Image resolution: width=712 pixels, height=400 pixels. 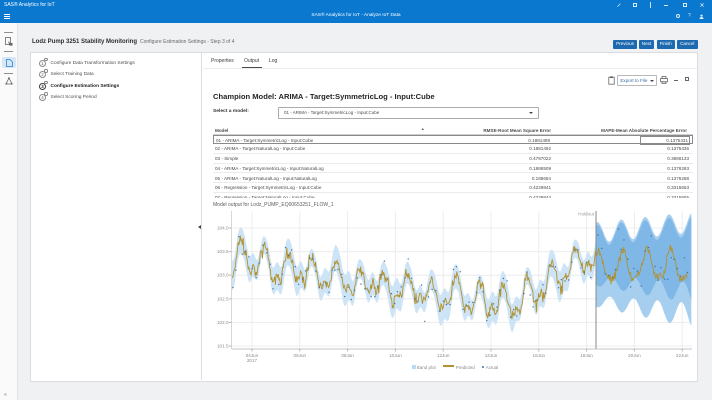 I want to click on svg-text: 103.0, so click(x=223, y=275).